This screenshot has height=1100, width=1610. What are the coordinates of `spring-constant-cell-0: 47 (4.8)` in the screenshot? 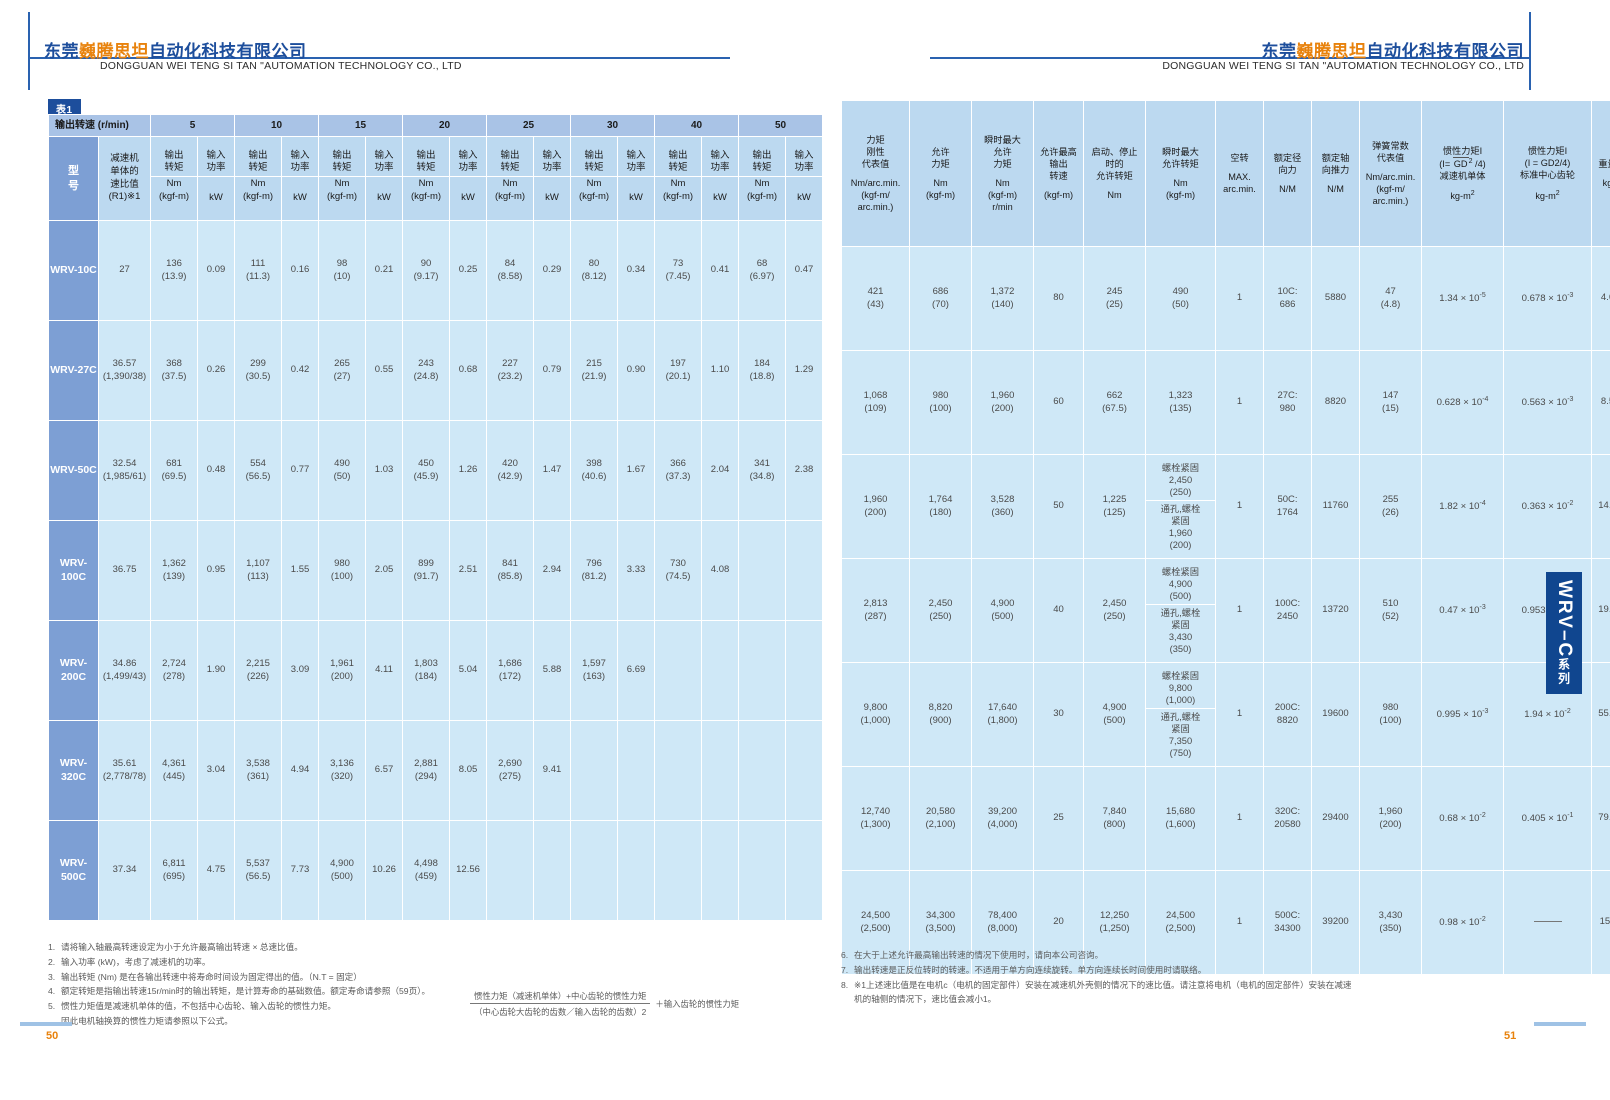 It's located at (1390, 298).